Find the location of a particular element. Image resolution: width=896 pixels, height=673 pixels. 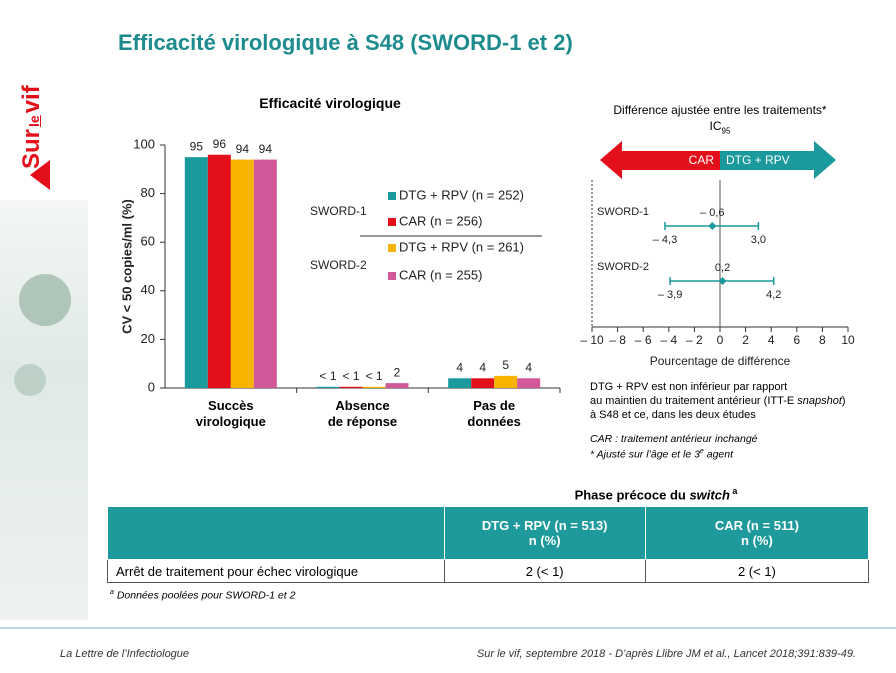

x-tick-label: 2 is located at coordinates (745, 340).